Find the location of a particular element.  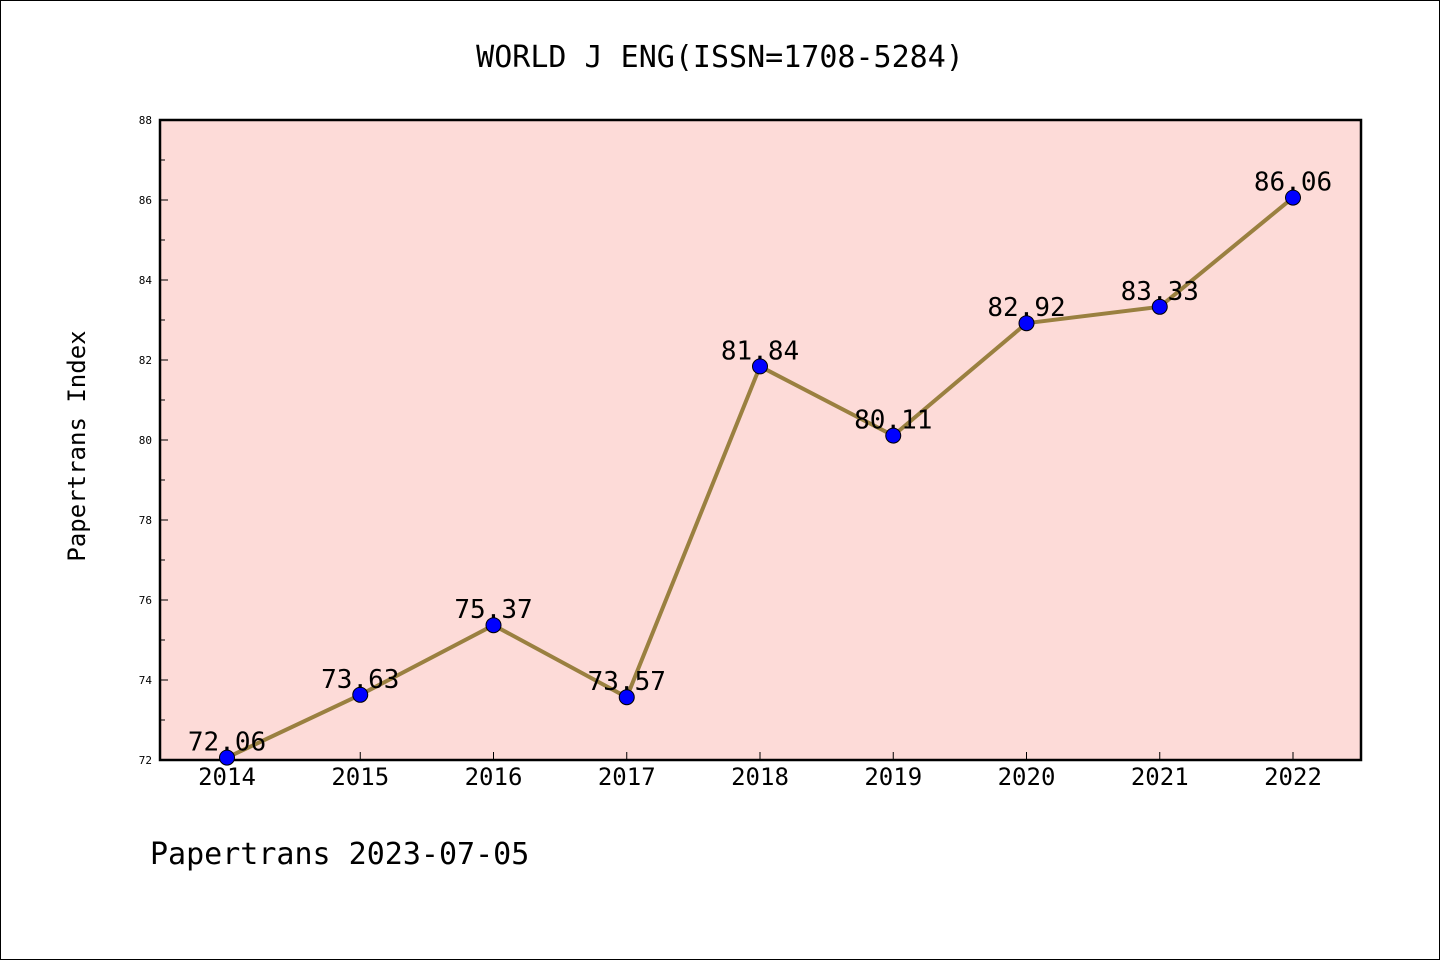

y-tick-label: 78 is located at coordinates (145, 520).